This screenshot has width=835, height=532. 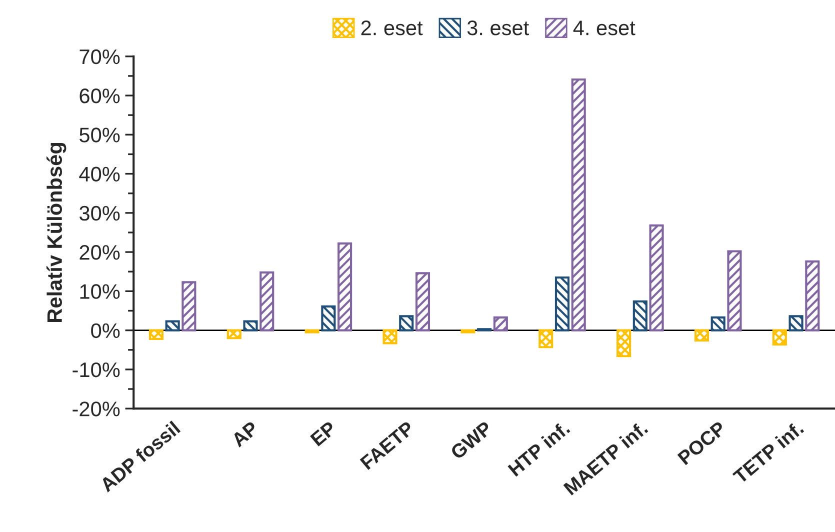 What do you see at coordinates (100, 135) in the screenshot?
I see `y-tick-label: 50%` at bounding box center [100, 135].